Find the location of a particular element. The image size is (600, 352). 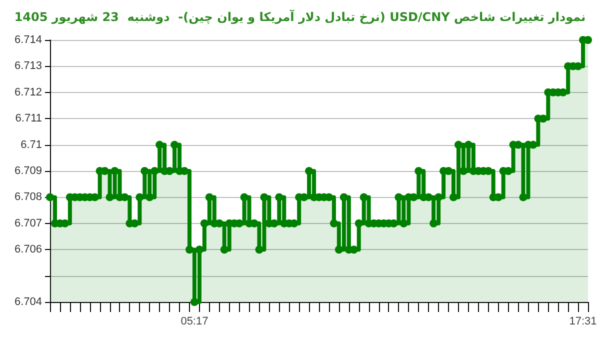

chart-title: نمودار تغییرات شاخص USD/CNY (نرخ تبادل دلار آمریکا و یوان چین)- دوشنبه 23 شهریور 1405 is located at coordinates (300, 16).